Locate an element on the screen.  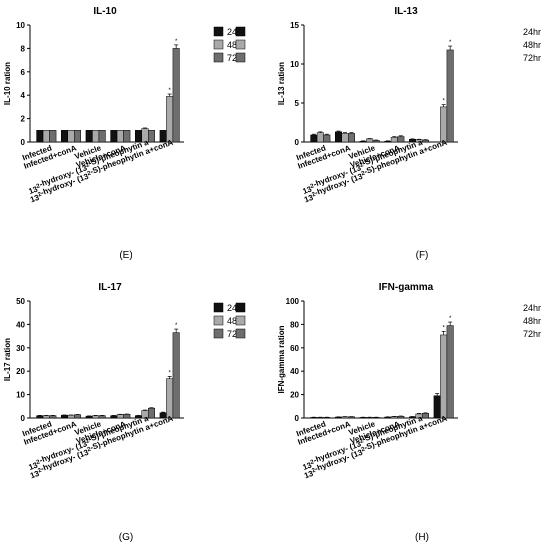
y-axis-label: IL-13 ration is located at coordinates (281, 83).